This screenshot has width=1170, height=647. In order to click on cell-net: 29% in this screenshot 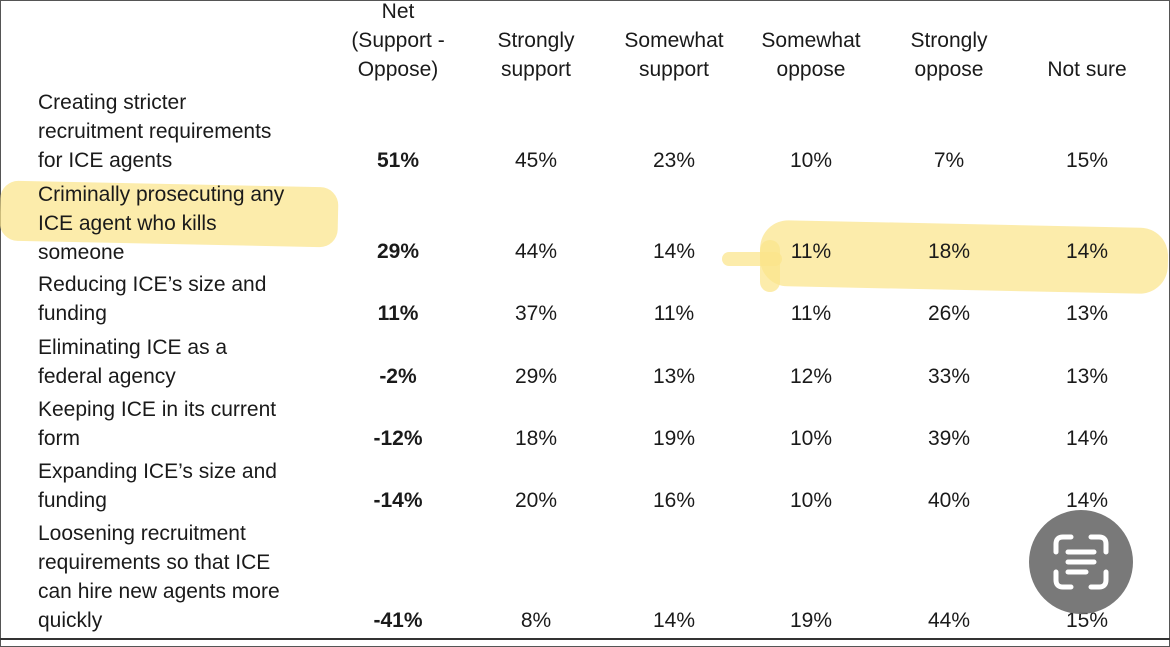, I will do `click(398, 251)`.